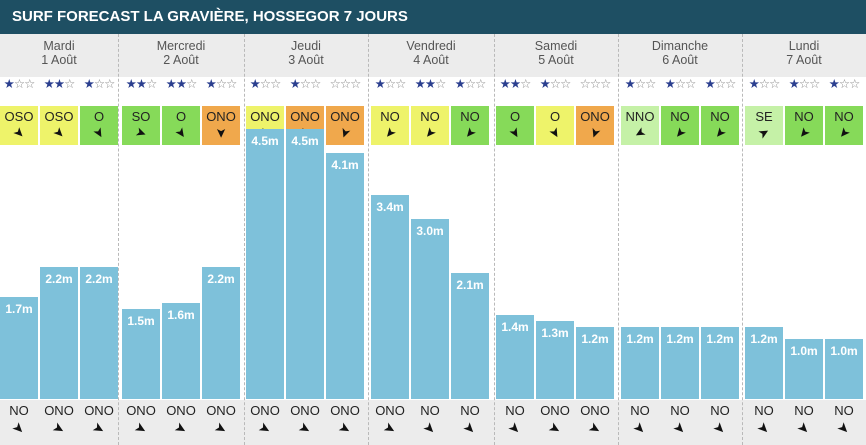 This screenshot has height=445, width=866. What do you see at coordinates (305, 141) in the screenshot?
I see `wave-height-label: 4.5m` at bounding box center [305, 141].